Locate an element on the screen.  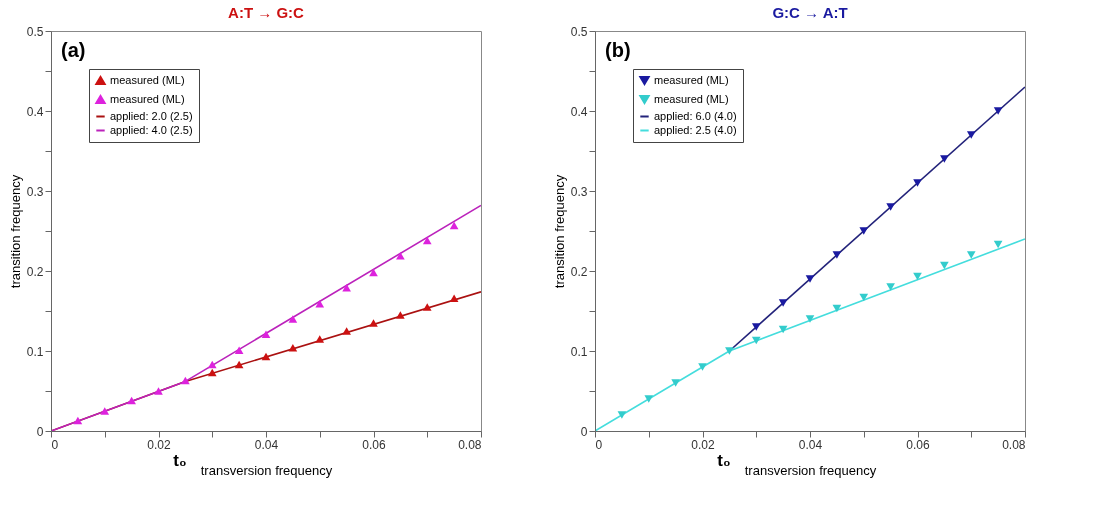
chart-title: G:C → A:T is located at coordinates (810, 12).